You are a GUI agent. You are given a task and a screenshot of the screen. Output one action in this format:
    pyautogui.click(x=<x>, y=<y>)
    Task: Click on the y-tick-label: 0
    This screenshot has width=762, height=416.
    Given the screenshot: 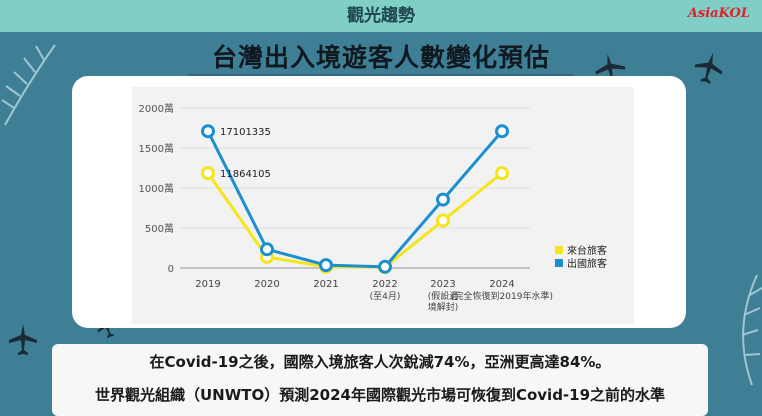 What is the action you would take?
    pyautogui.click(x=171, y=269)
    